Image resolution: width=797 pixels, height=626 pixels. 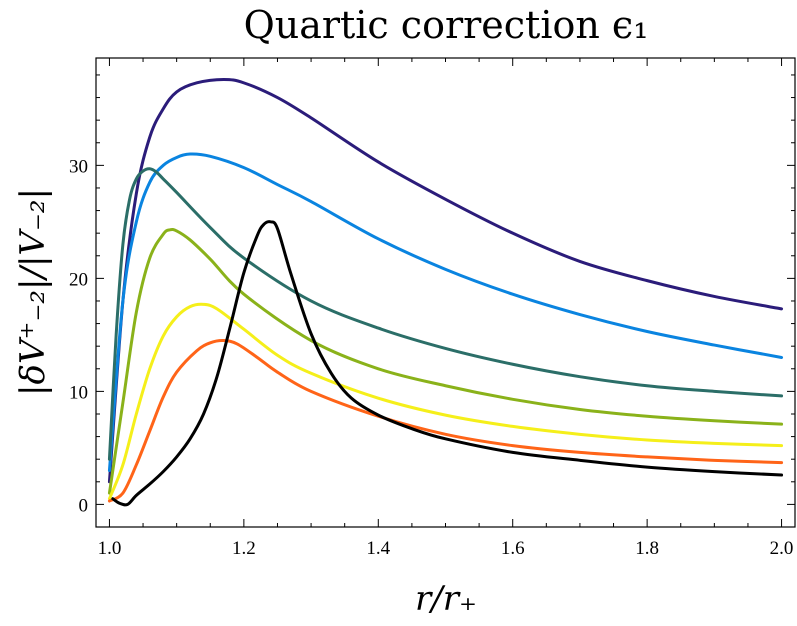 I want to click on y-tick-label: 20, so click(x=78, y=279).